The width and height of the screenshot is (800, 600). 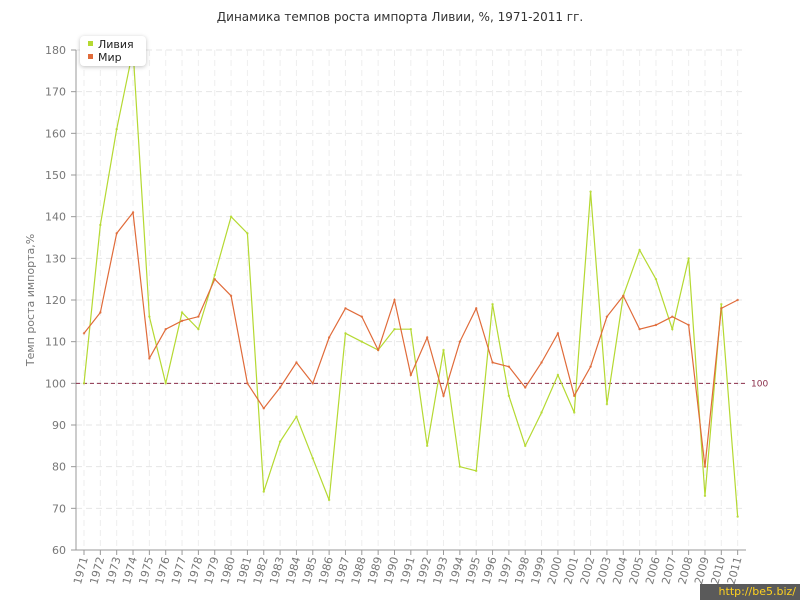 What do you see at coordinates (759, 384) in the screenshot?
I see `reference-line-label: 100` at bounding box center [759, 384].